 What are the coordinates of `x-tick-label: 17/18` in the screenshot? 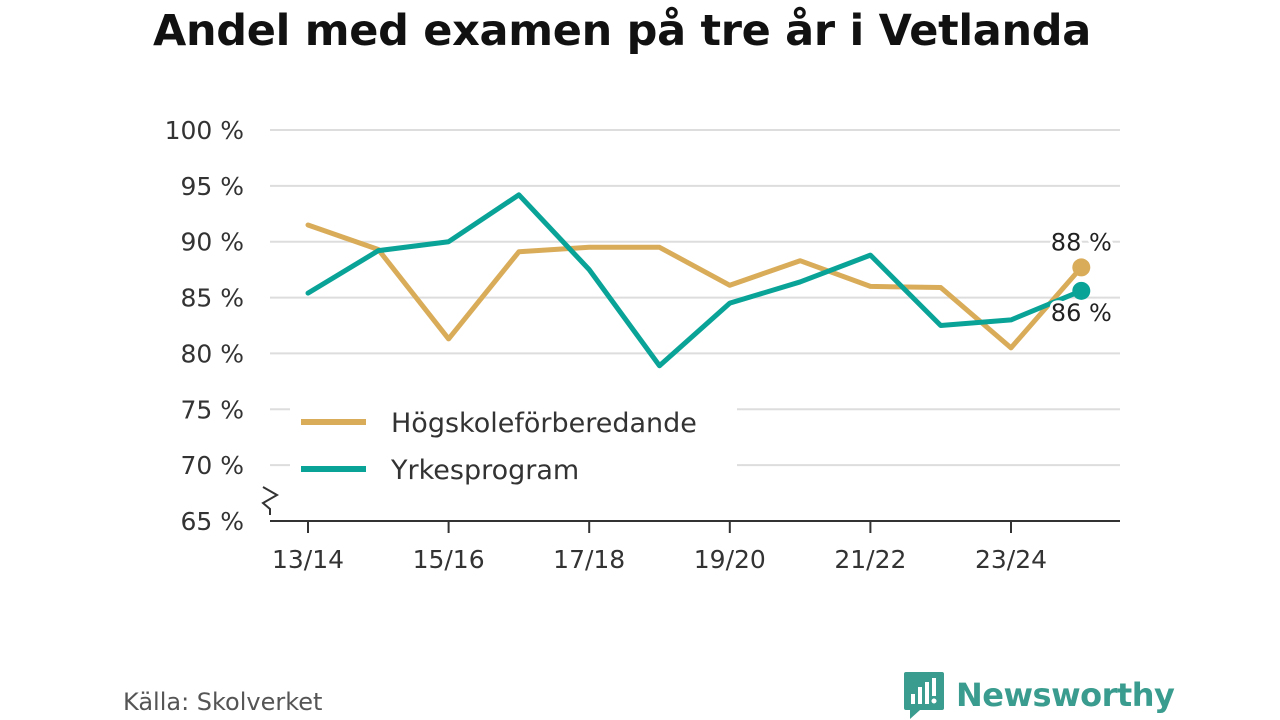 It's located at (589, 559).